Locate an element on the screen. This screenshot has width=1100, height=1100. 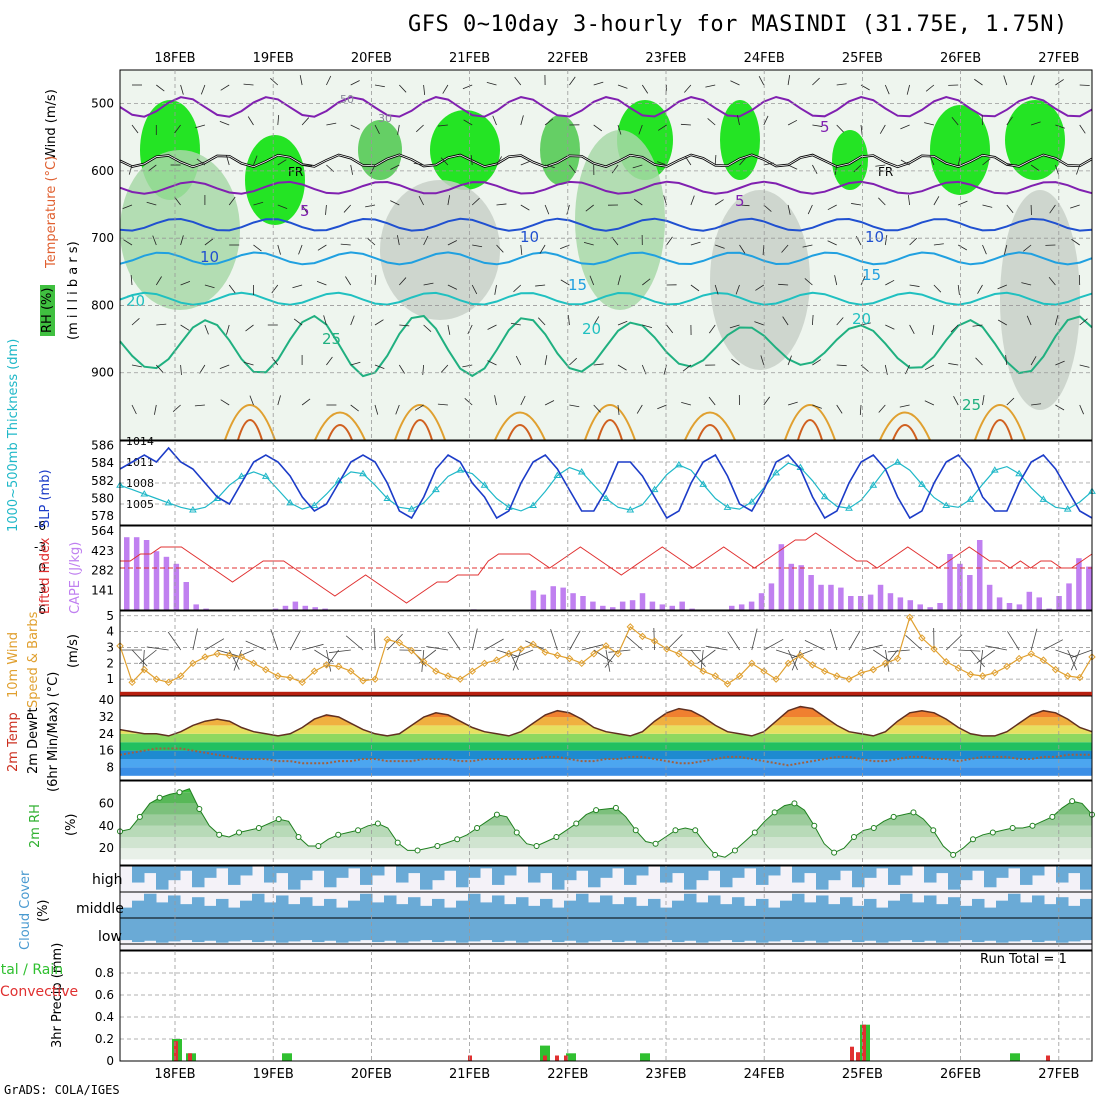
temp-panel: 8 16 24 32 40 is located at coordinates (596, 733).